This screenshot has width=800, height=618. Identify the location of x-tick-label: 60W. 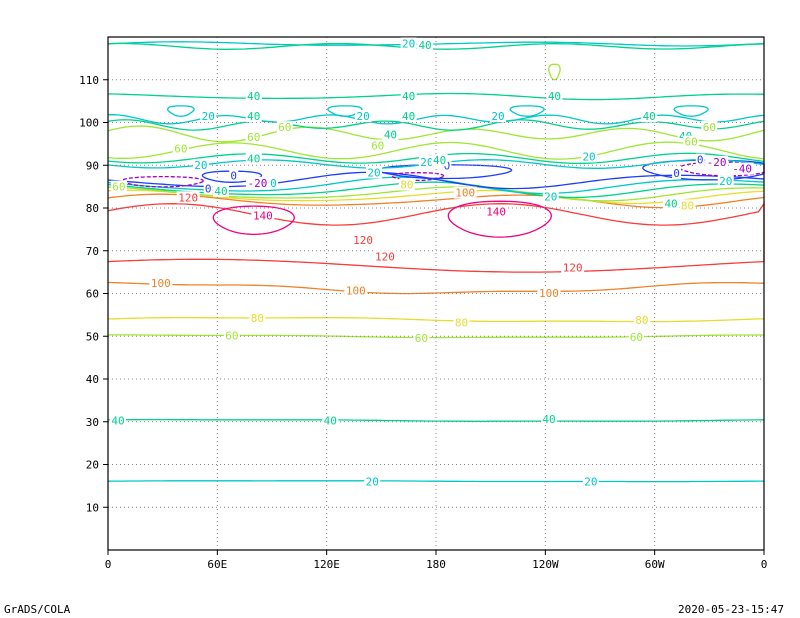
(655, 564).